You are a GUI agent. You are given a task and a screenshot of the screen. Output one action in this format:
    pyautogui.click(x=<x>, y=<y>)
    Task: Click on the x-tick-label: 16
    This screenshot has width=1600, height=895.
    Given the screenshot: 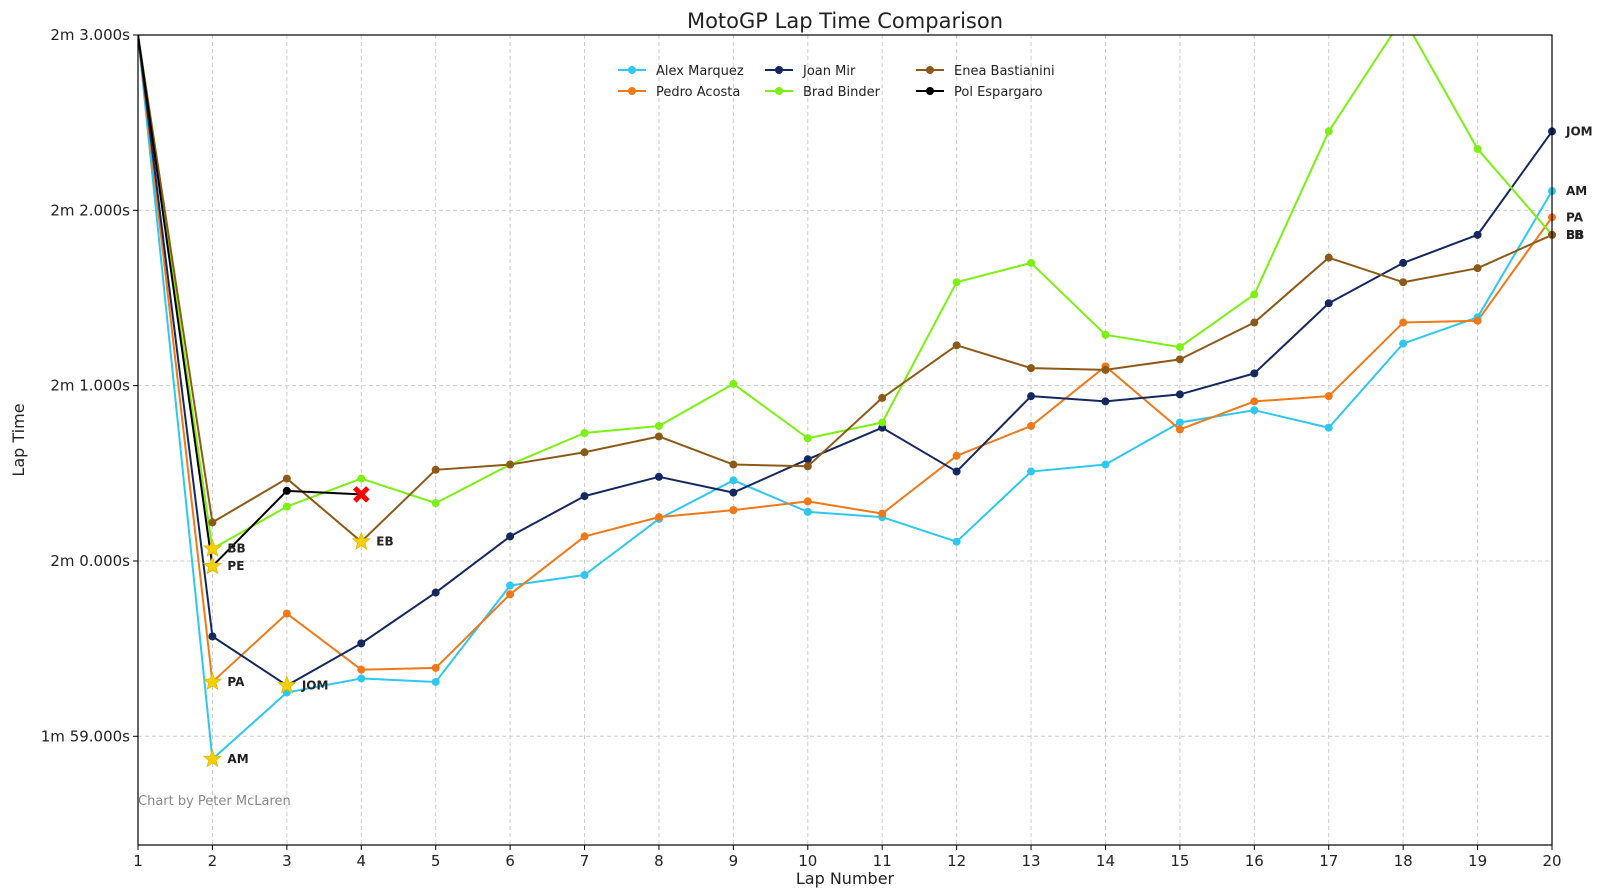 What is the action you would take?
    pyautogui.click(x=1254, y=861)
    